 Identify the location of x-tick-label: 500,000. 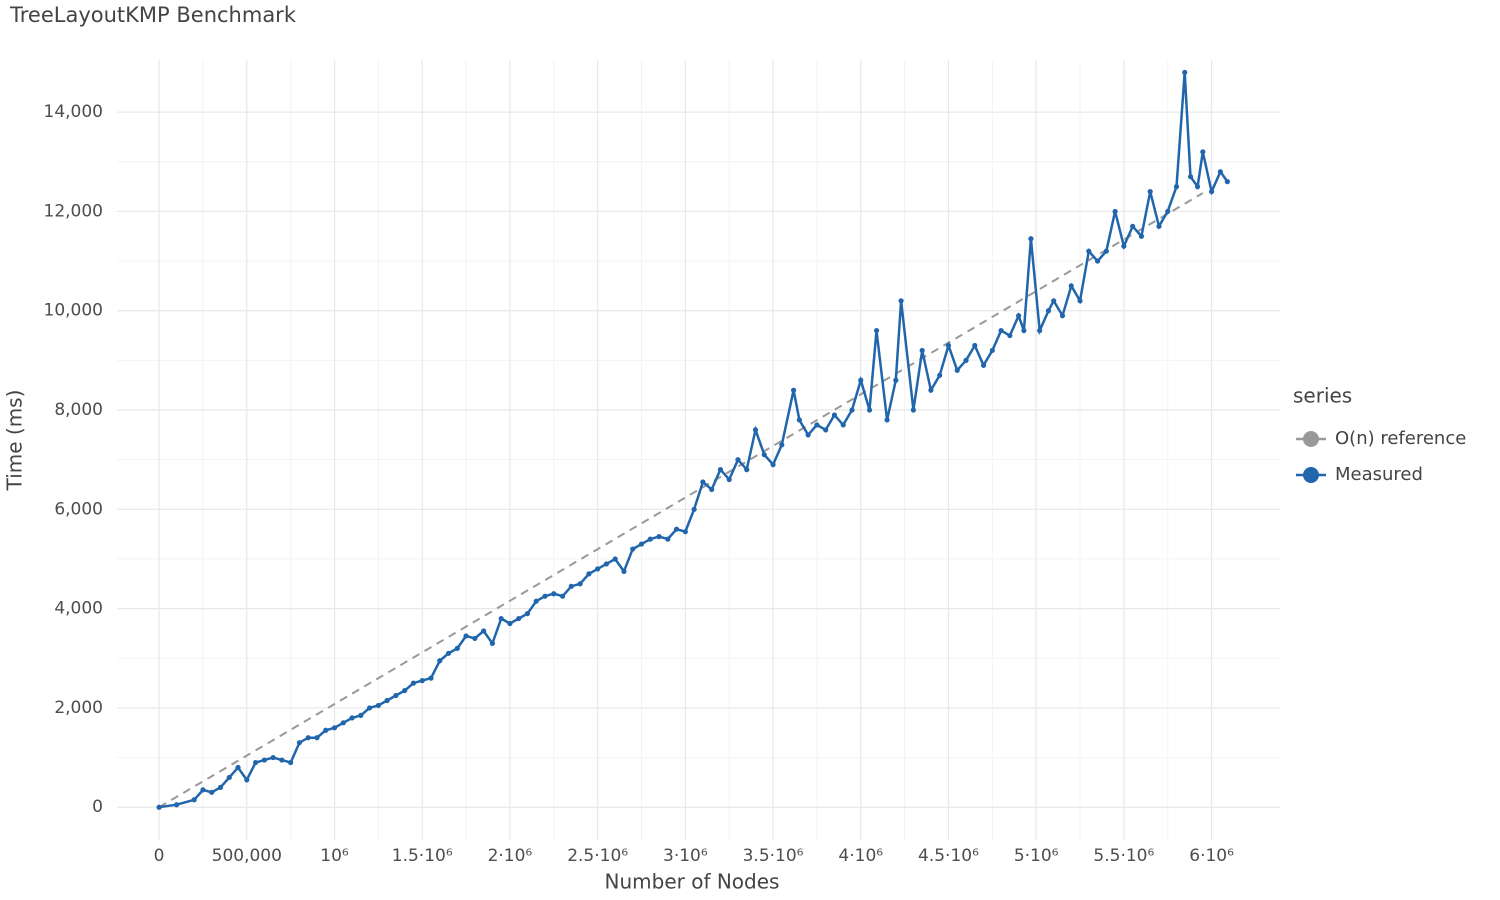
(247, 856).